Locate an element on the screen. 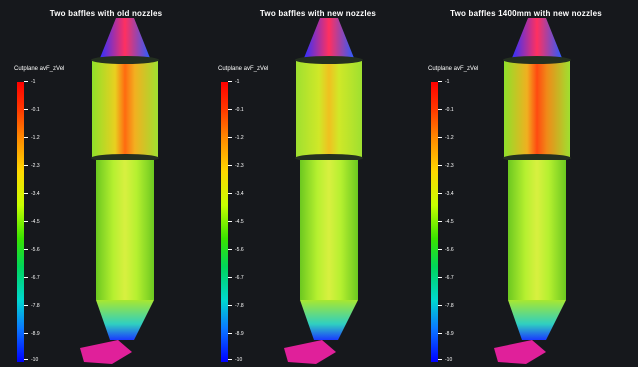 The width and height of the screenshot is (638, 367). panel-title: Two baffles with new nozzles is located at coordinates (318, 13).